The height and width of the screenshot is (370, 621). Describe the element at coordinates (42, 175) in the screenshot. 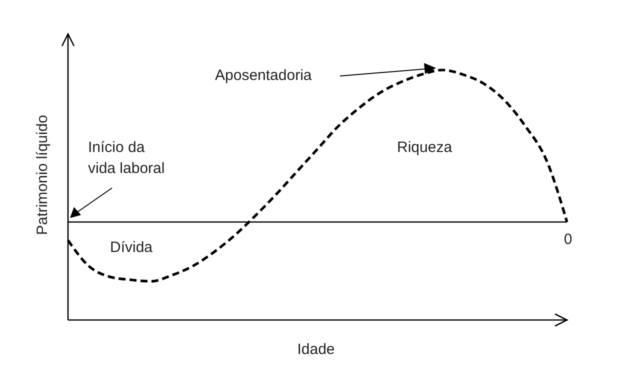

I see `y-axis-title: Patrimonio líquido` at that location.